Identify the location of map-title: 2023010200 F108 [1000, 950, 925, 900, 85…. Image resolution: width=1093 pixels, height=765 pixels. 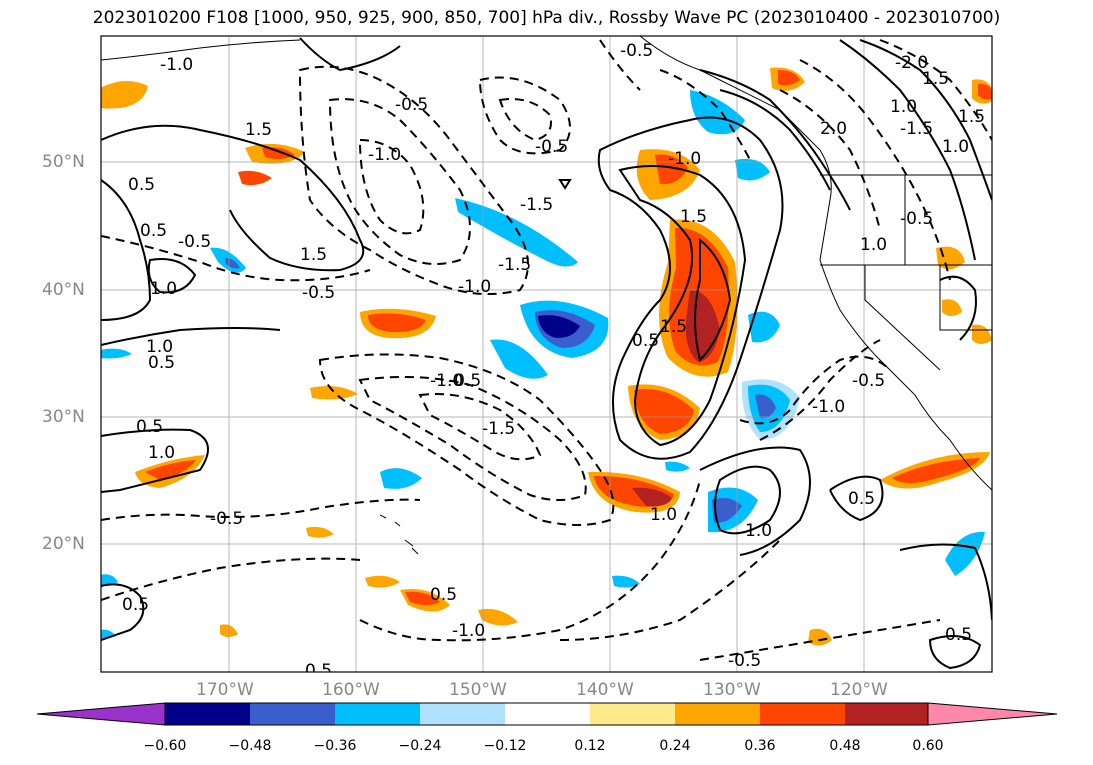
(546, 18).